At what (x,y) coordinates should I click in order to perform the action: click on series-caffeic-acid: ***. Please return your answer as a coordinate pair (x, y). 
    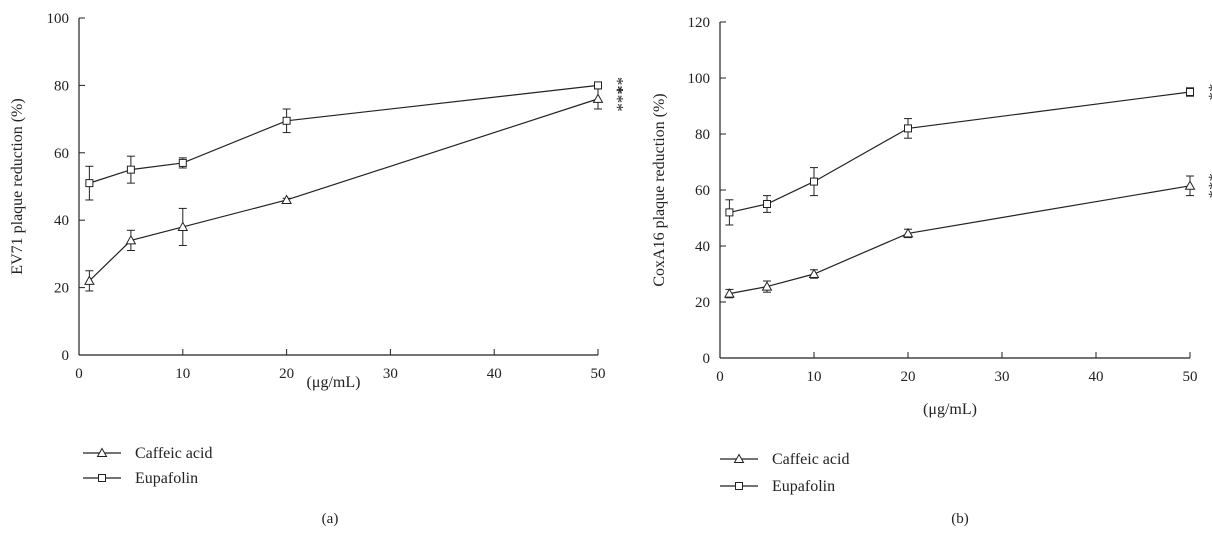
    Looking at the image, I should click on (968, 236).